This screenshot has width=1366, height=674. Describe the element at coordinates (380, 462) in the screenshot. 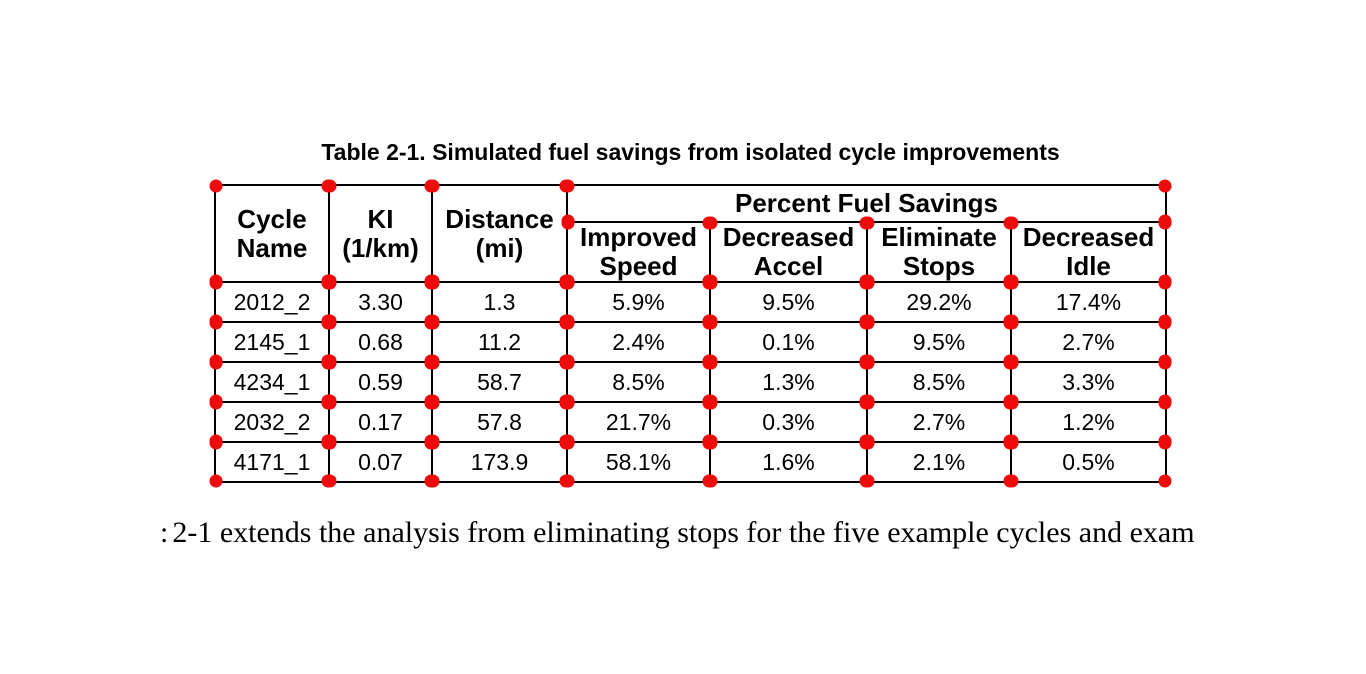

I see `cell-ki: 0.07` at that location.